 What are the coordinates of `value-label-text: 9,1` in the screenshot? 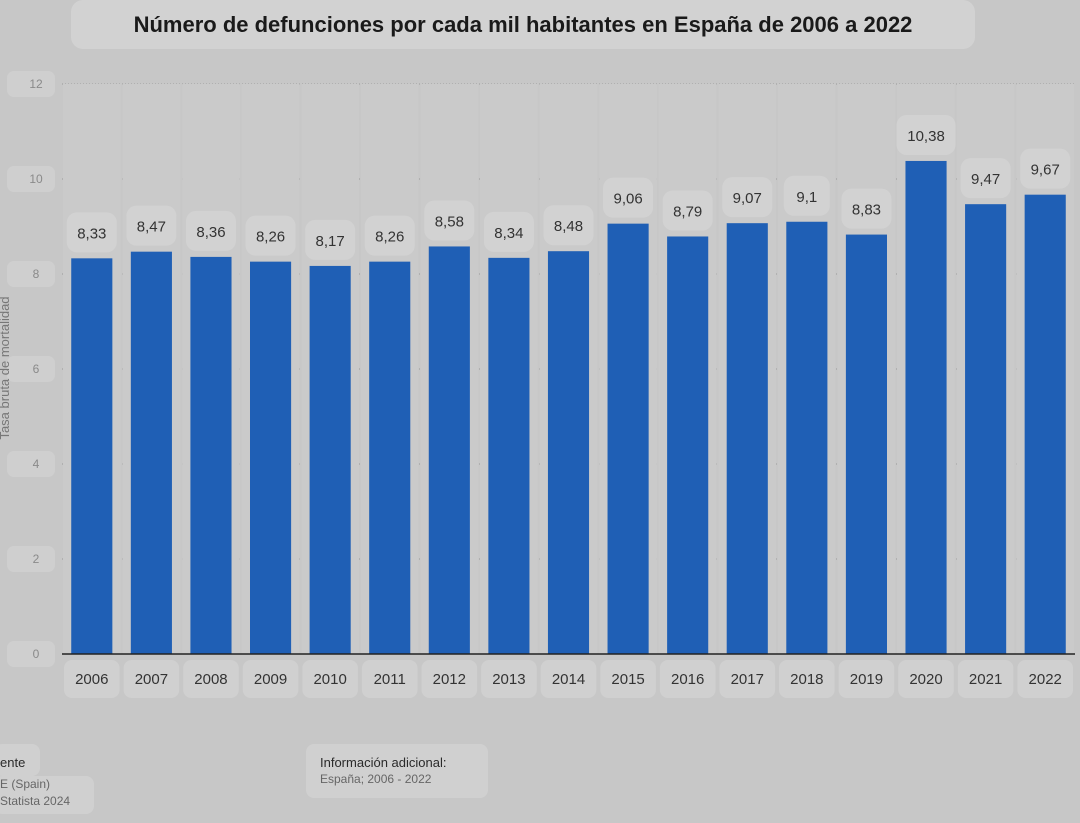 It's located at (806, 197).